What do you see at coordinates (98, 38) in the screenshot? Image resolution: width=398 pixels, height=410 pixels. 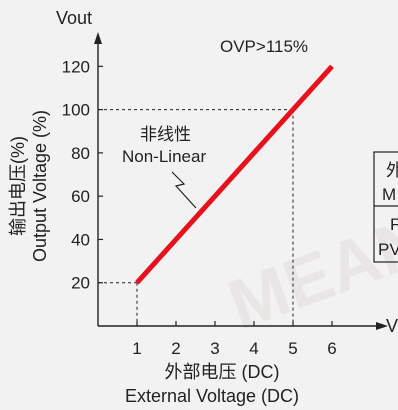 I see `y-axis-arrow` at bounding box center [98, 38].